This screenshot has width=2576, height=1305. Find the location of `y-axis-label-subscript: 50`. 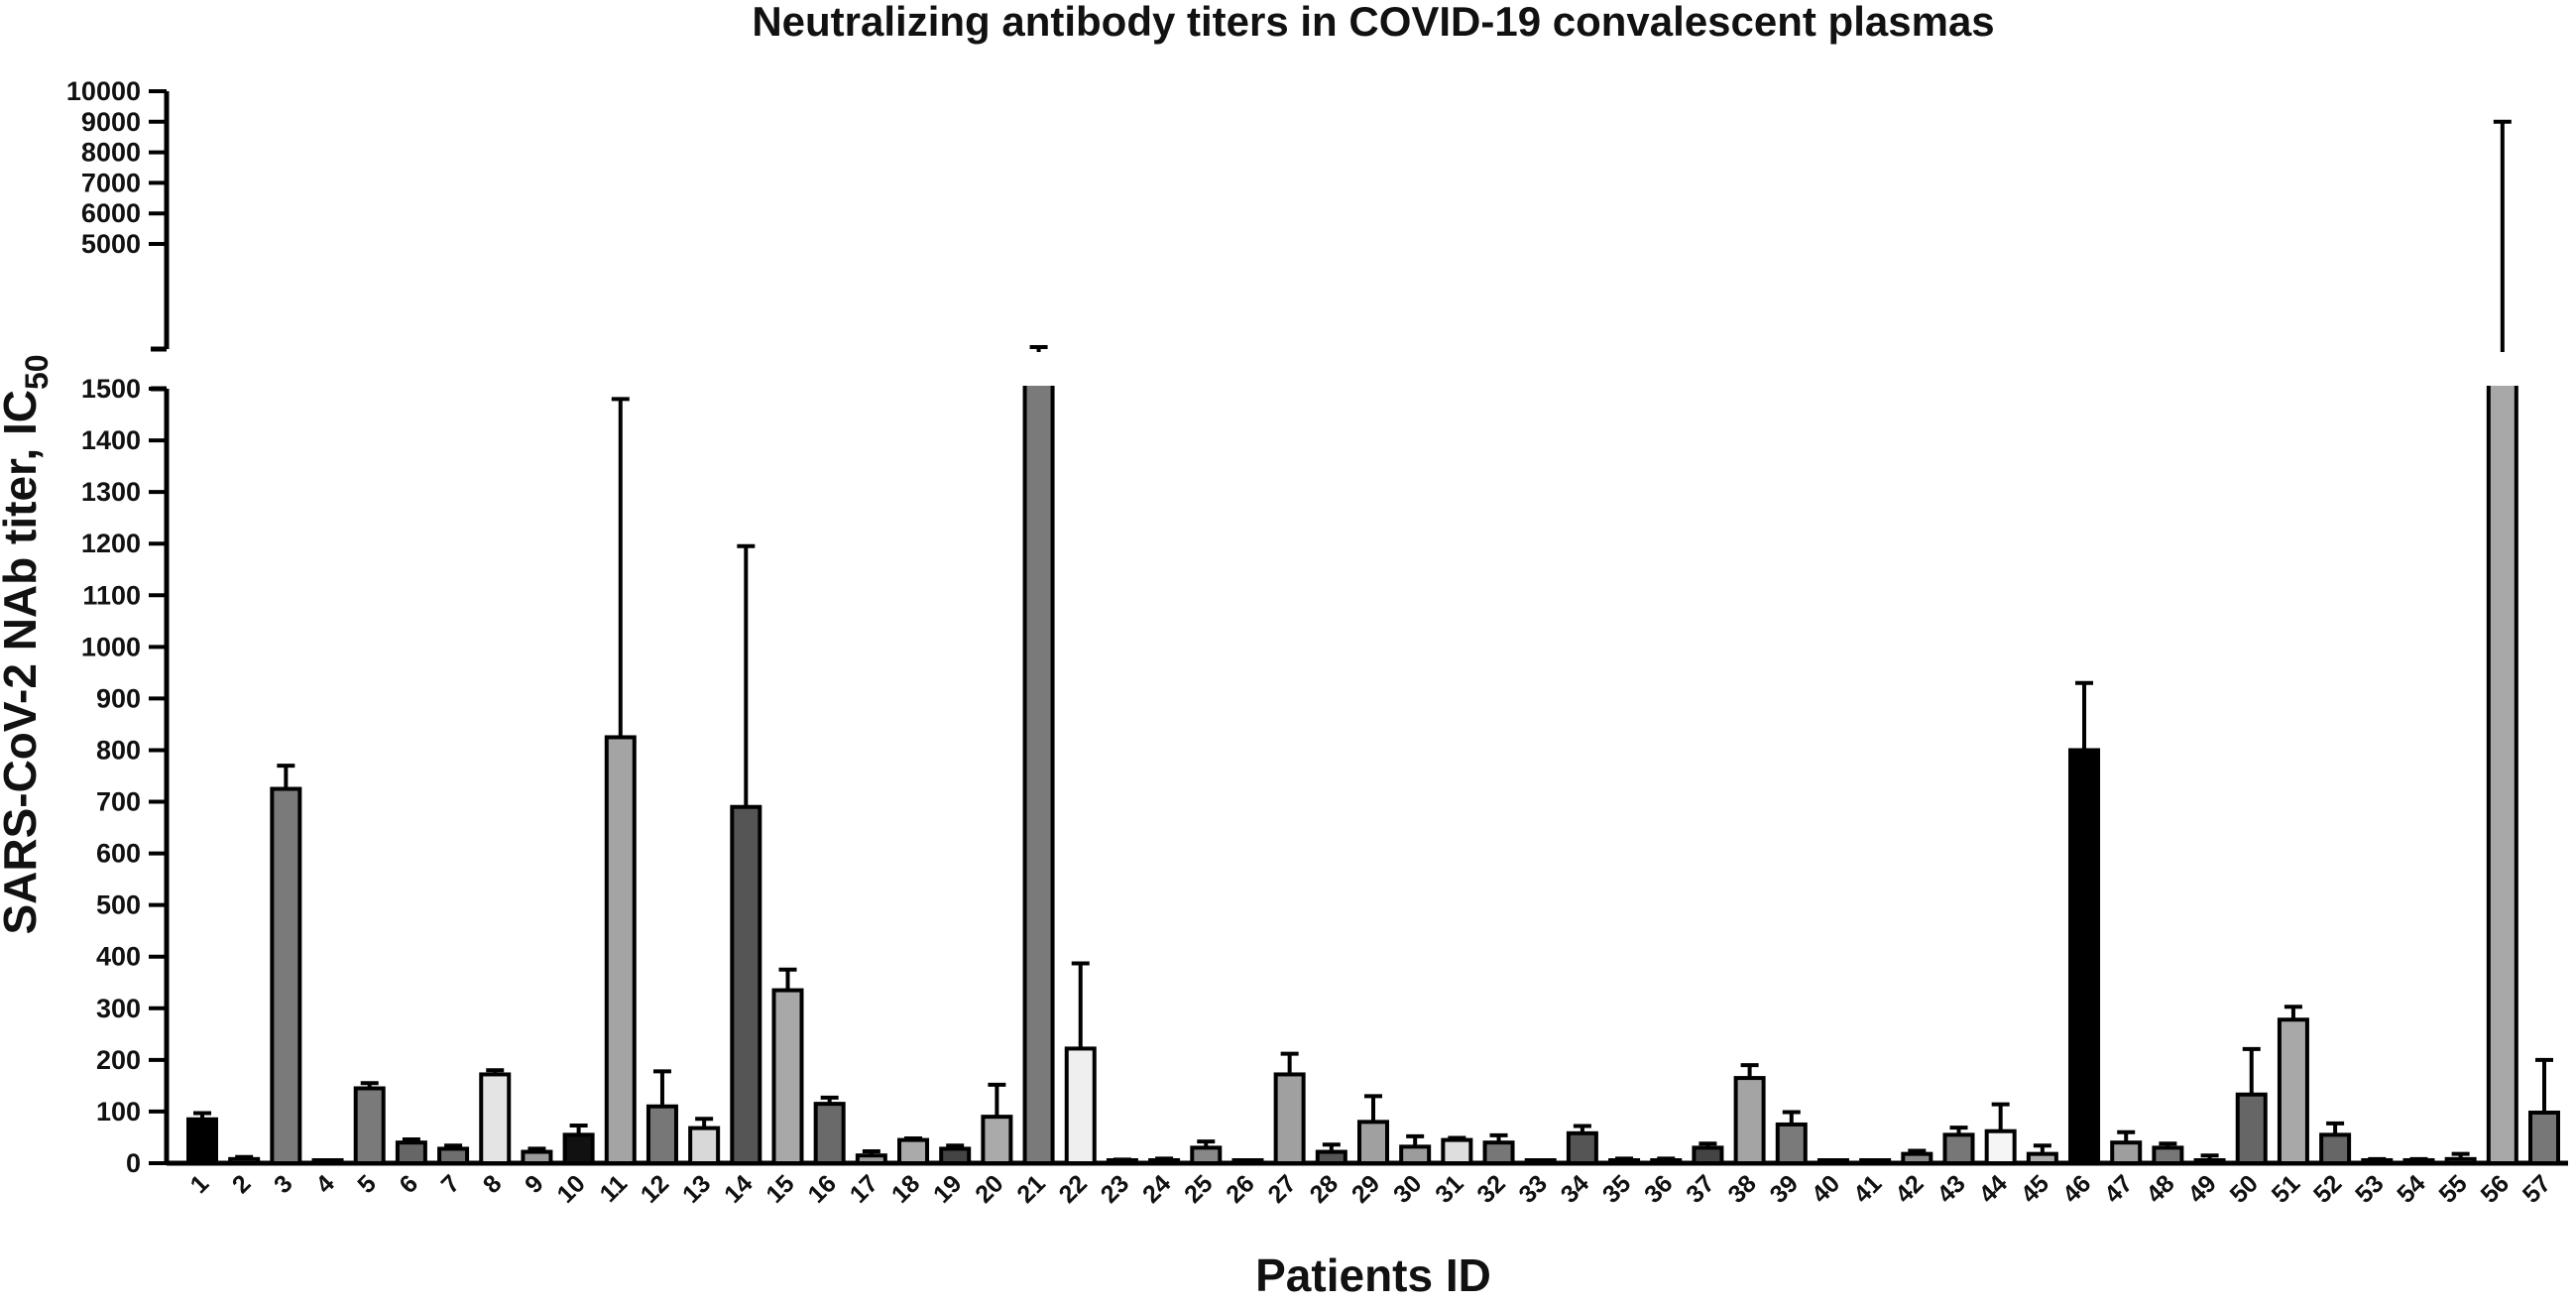

y-axis-label-subscript: 50 is located at coordinates (37, 372).